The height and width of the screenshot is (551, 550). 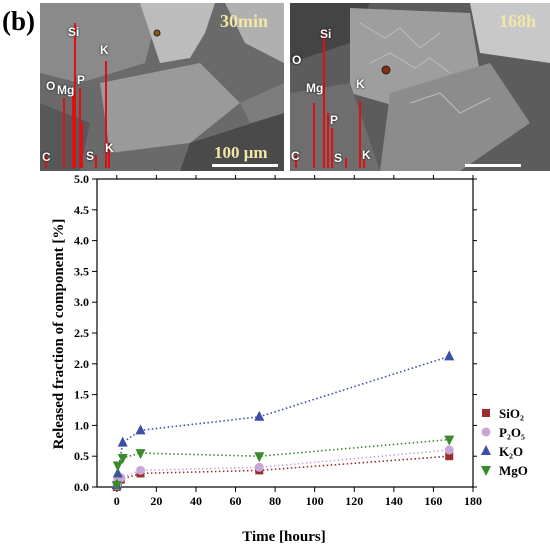 I want to click on sem-image-30min: 30min Si K O Mg P C S K 100 μm, so click(x=162, y=87).